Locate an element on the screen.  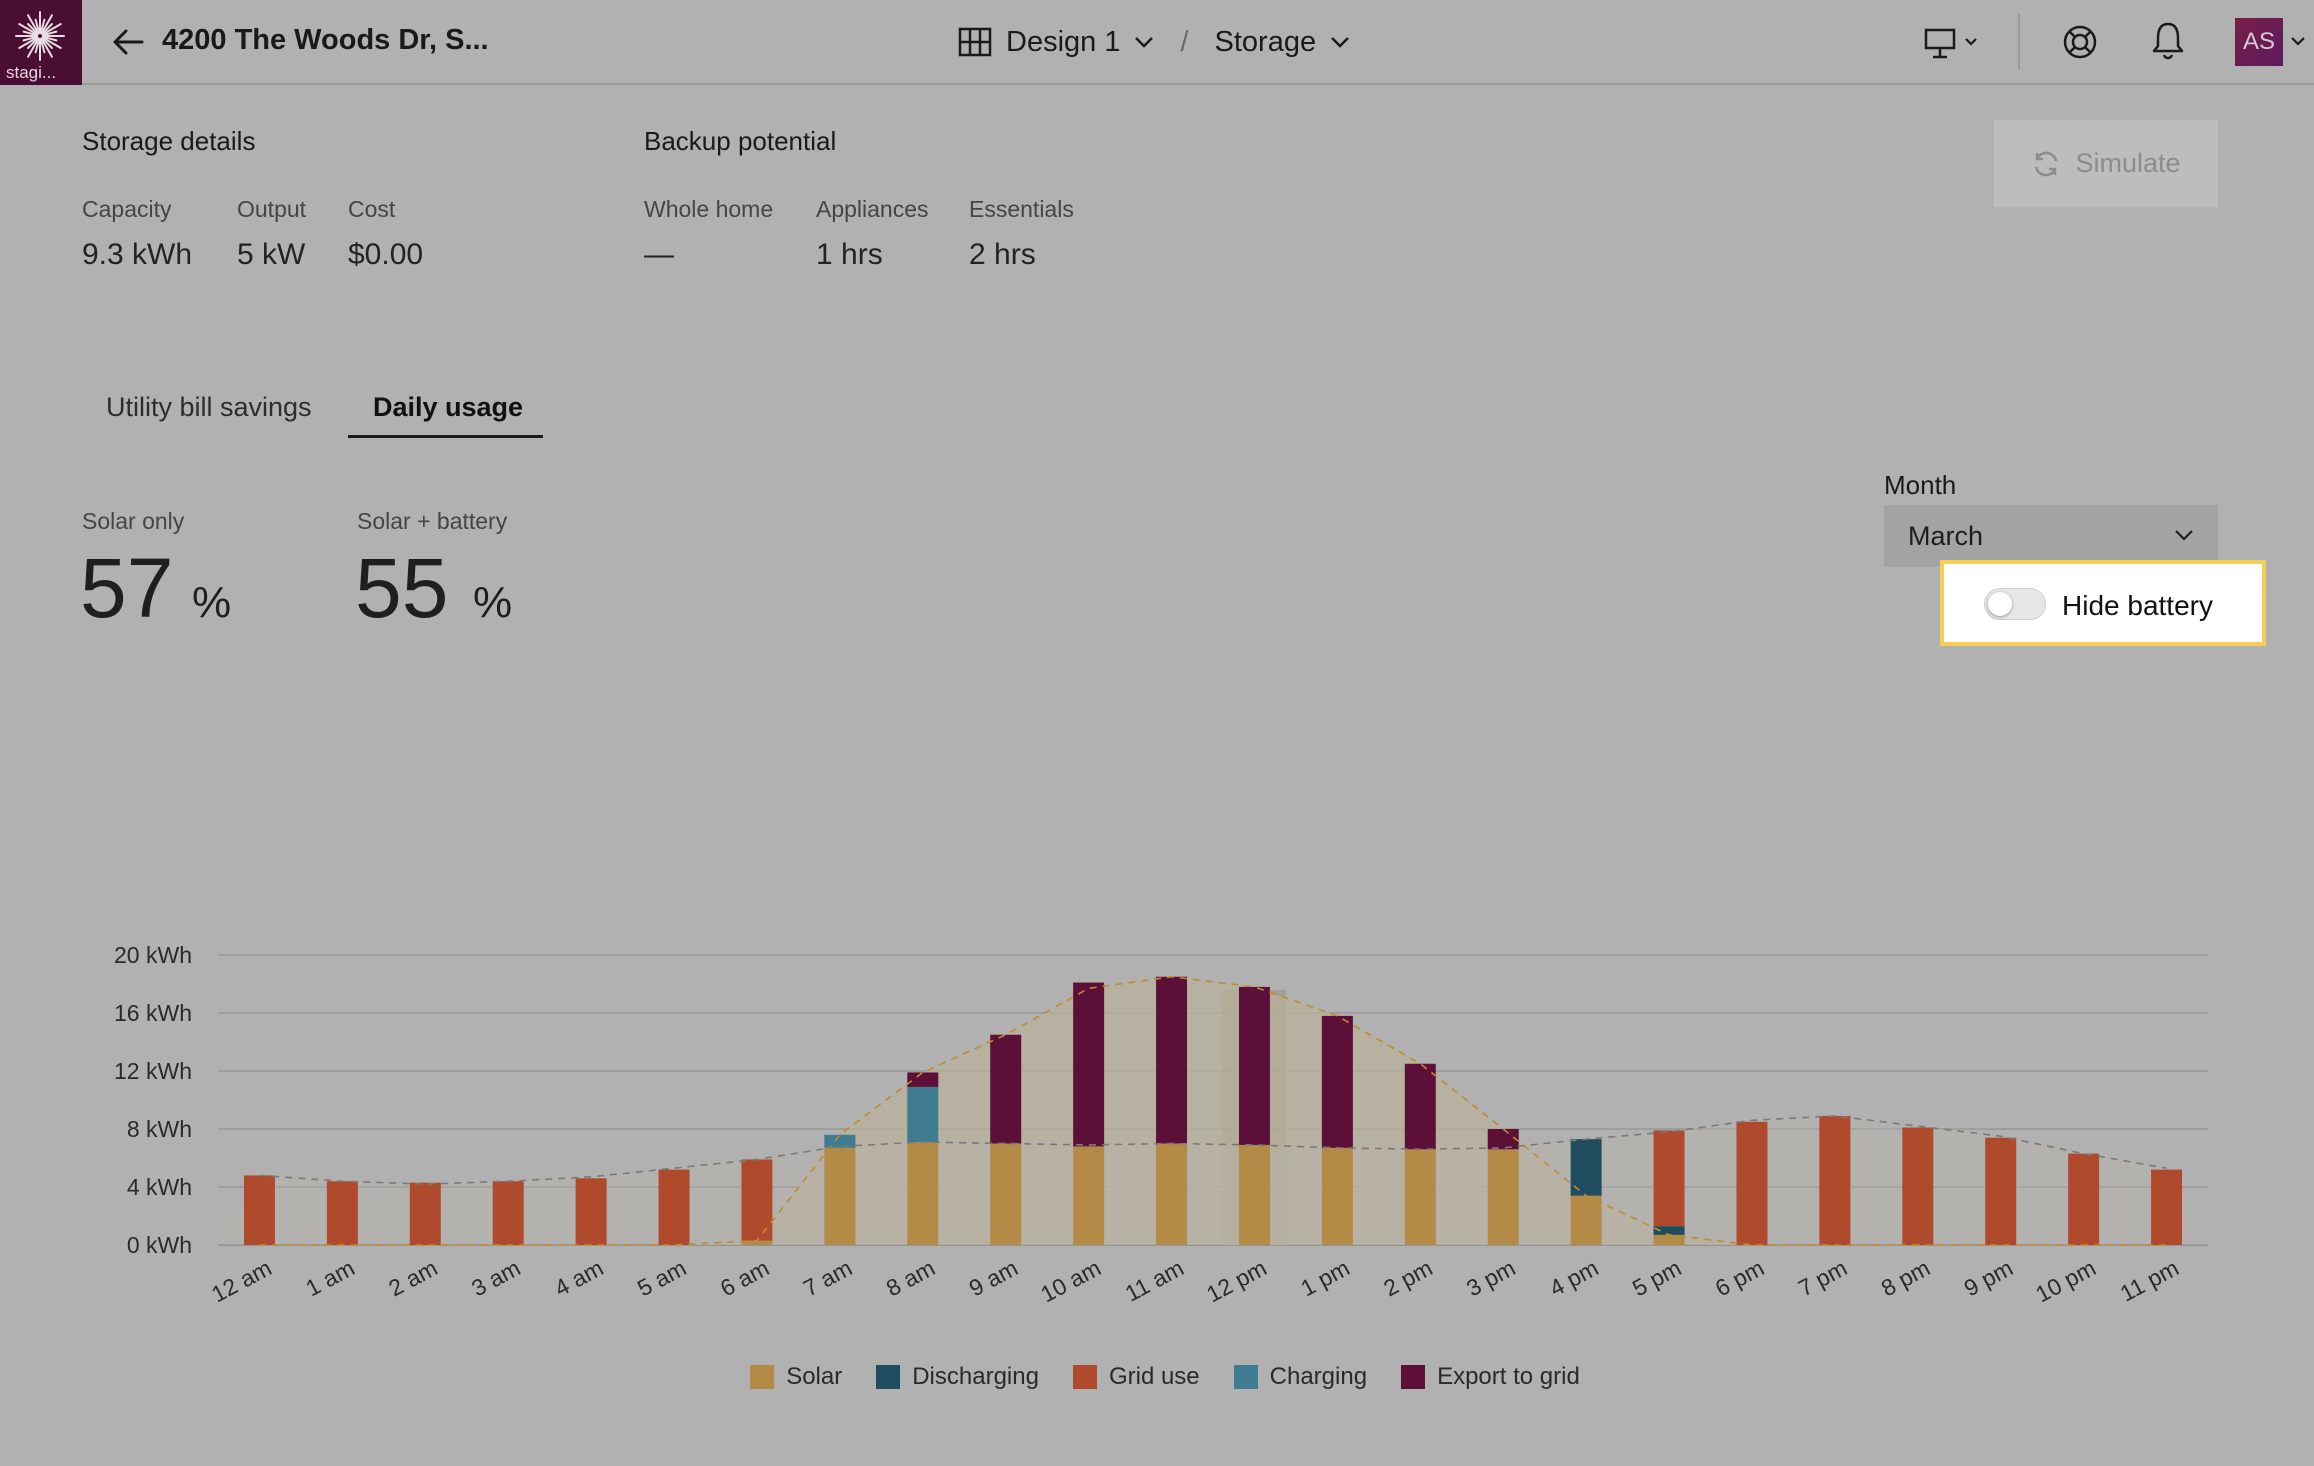
legend-item: Solar is located at coordinates (796, 1377).